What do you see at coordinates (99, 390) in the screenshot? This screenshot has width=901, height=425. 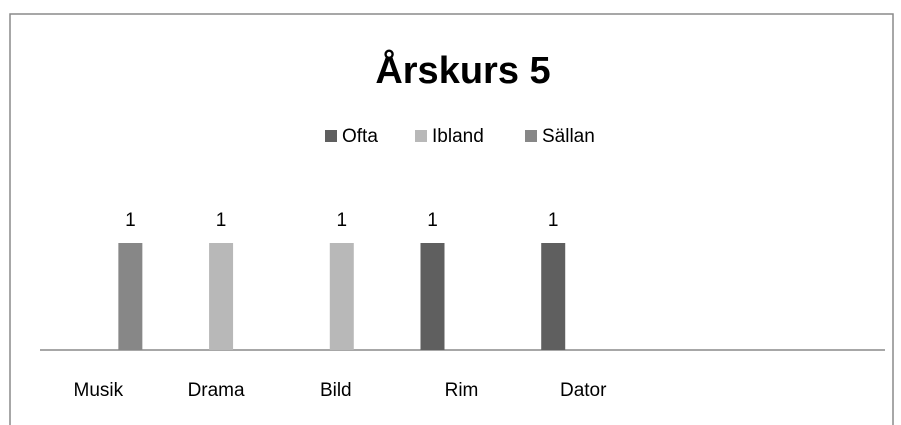 I see `x-tick-label: Musik` at bounding box center [99, 390].